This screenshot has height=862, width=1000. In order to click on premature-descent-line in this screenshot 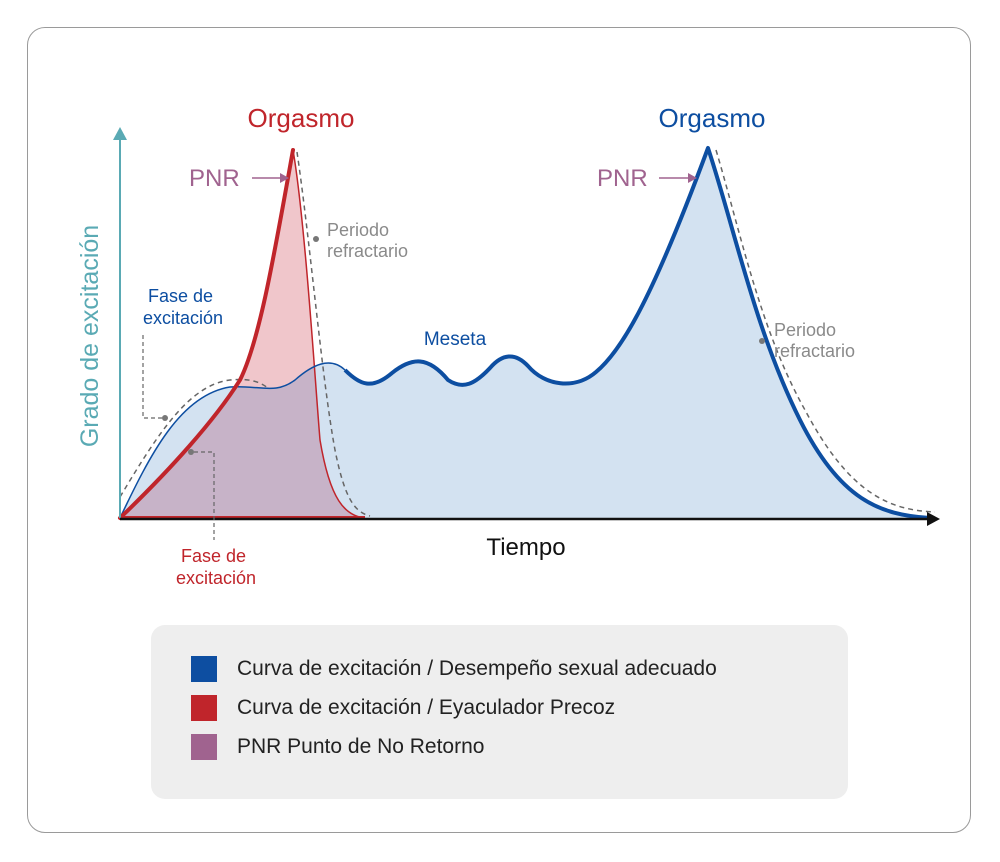, I will do `click(329, 334)`.